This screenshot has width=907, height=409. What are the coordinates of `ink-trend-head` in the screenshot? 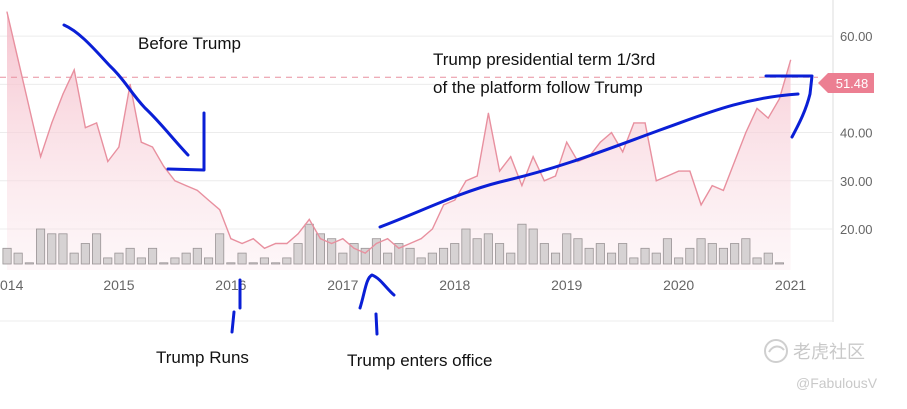 It's located at (789, 106).